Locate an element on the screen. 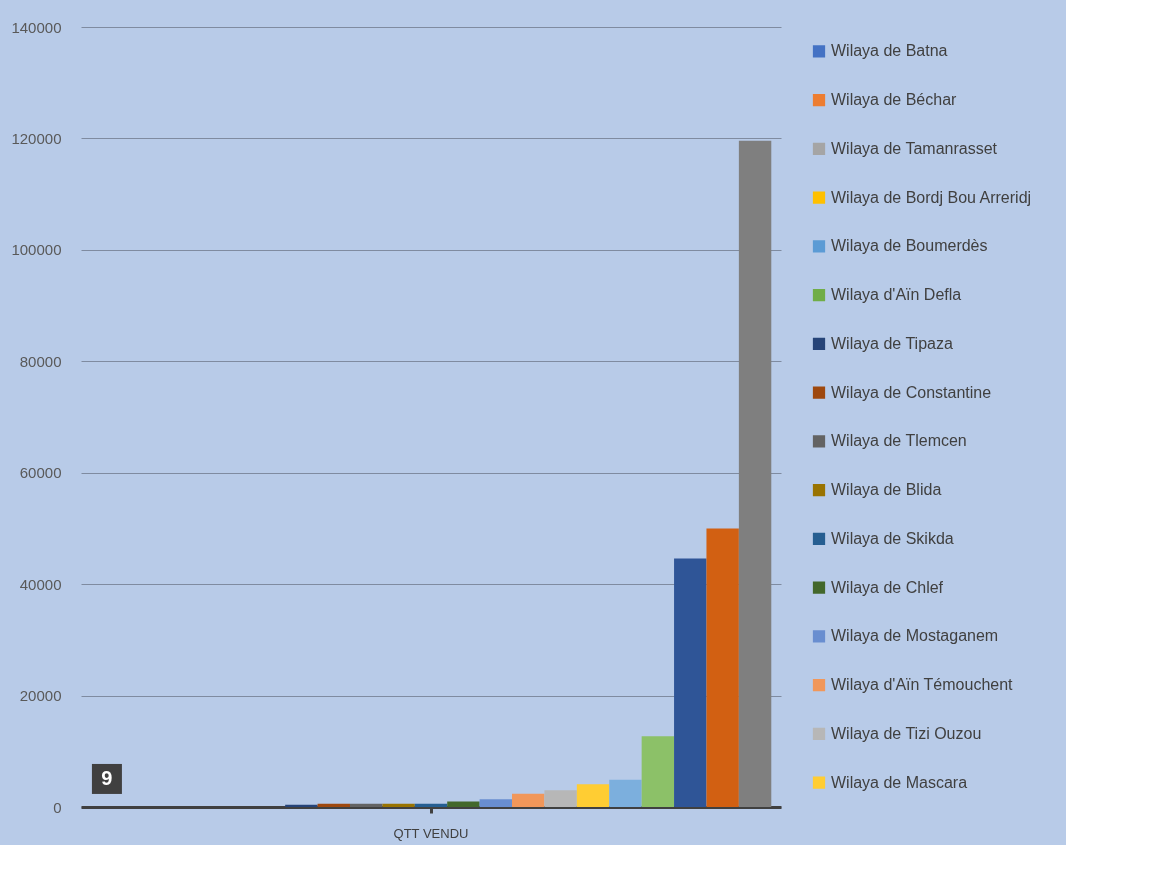 This screenshot has height=886, width=1173. y-tick-label: 20000 is located at coordinates (40, 696).